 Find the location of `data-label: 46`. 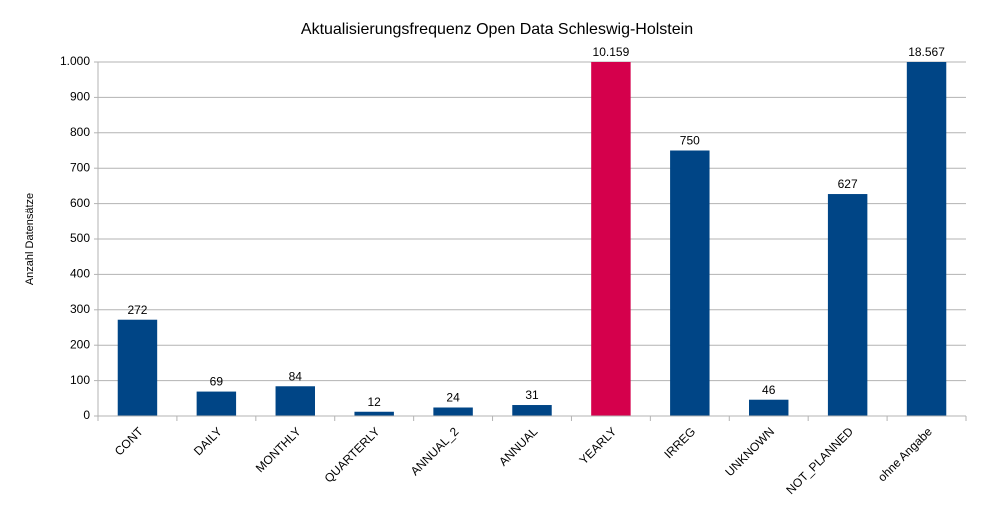

data-label: 46 is located at coordinates (769, 390).